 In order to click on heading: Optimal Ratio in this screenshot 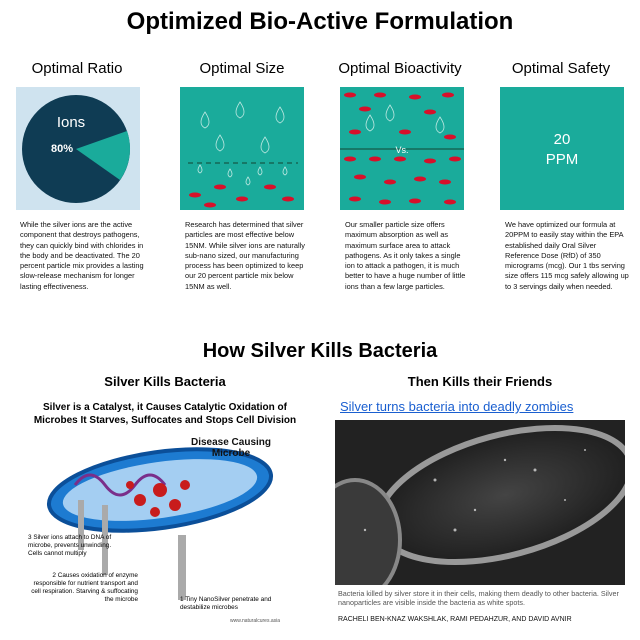, I will do `click(77, 68)`.